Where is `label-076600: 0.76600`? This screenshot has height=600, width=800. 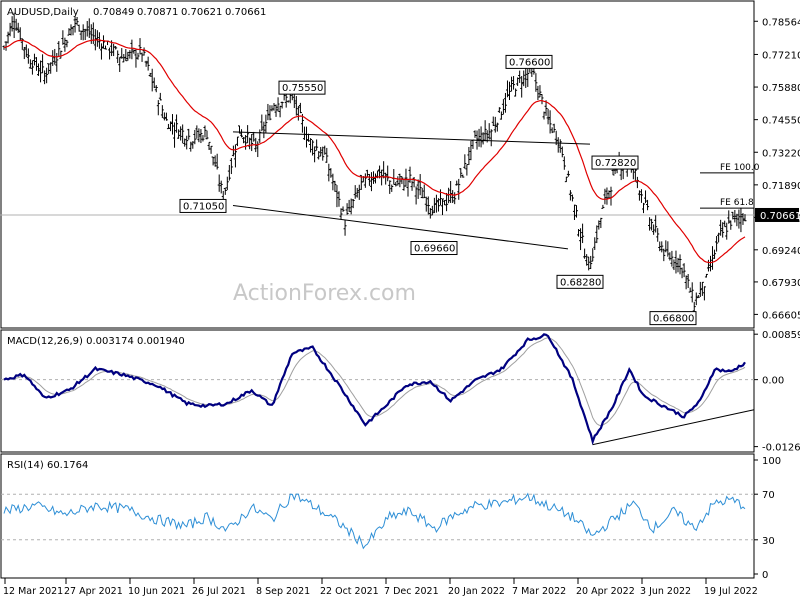 label-076600: 0.76600 is located at coordinates (529, 62).